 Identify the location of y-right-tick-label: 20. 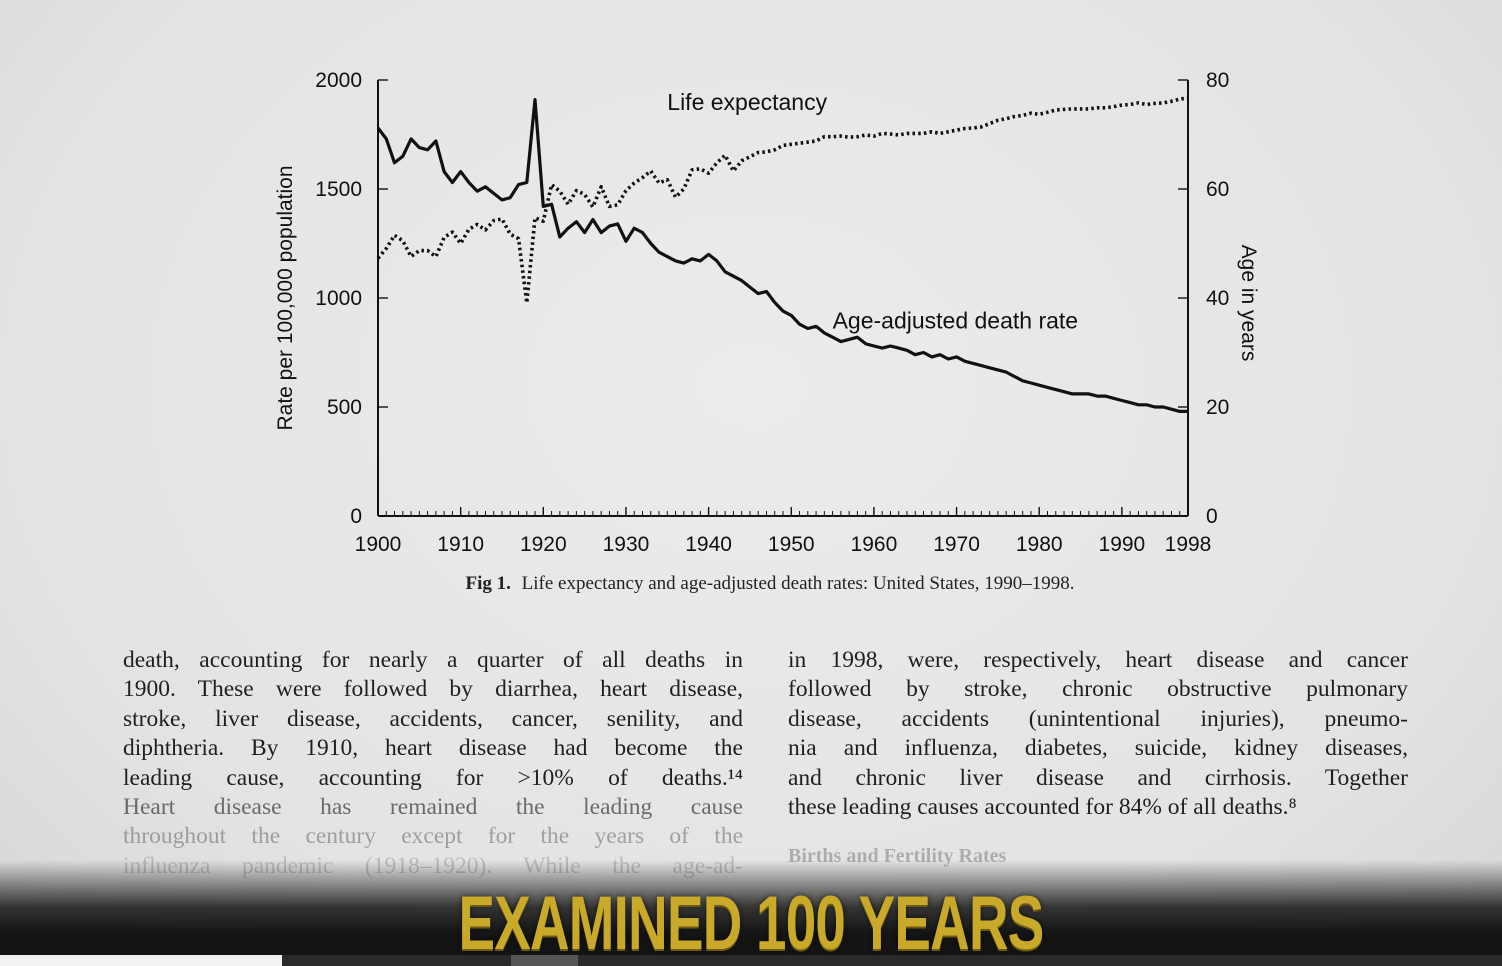
(1217, 407).